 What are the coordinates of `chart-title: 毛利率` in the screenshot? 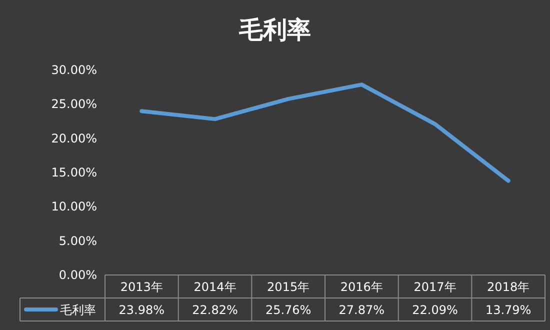 It's located at (274, 30).